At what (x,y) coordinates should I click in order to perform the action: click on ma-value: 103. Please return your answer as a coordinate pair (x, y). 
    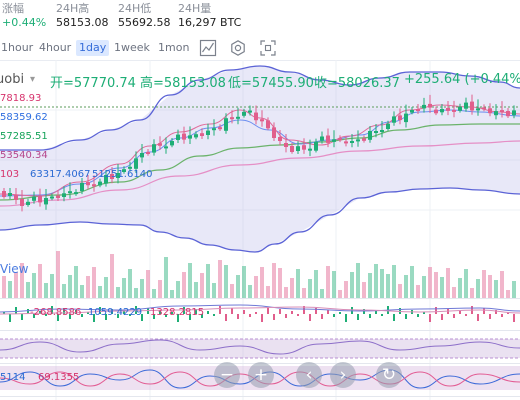
    Looking at the image, I should click on (10, 174).